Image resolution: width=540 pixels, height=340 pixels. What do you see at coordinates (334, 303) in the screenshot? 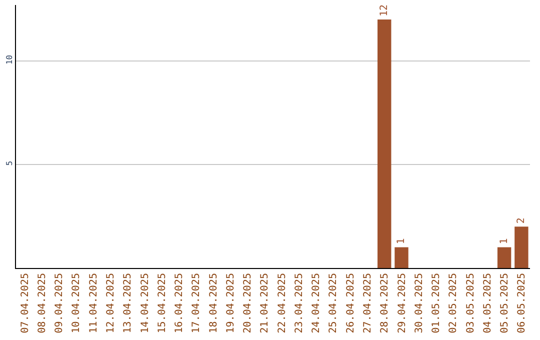
I see `x-tick-label: 25.04.2025` at bounding box center [334, 303].